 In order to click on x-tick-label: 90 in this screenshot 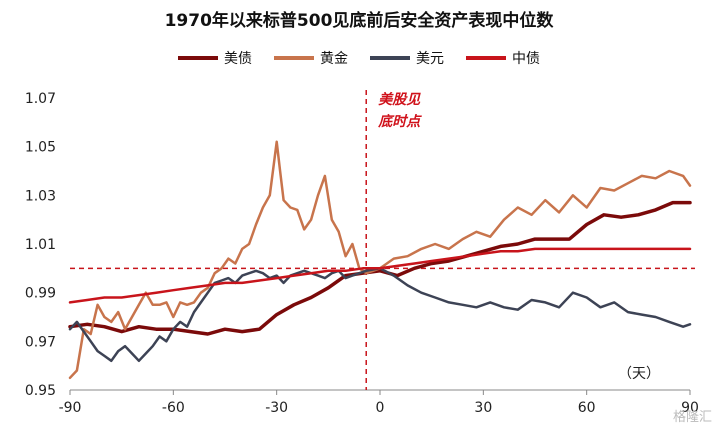, I will do `click(690, 408)`.